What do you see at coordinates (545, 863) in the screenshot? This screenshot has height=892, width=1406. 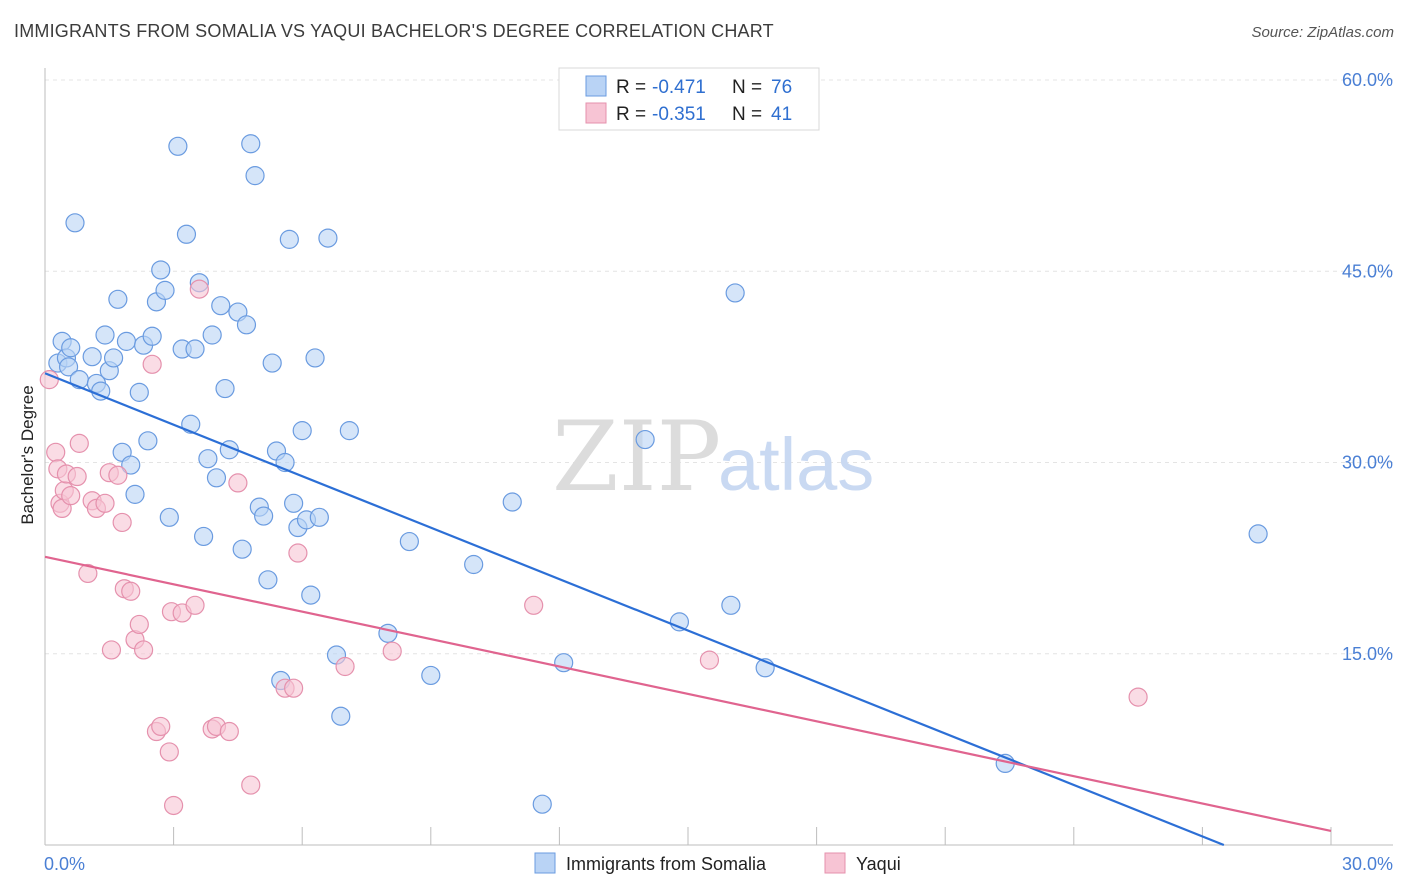 I see `legend-bottom-somalia-swatch` at bounding box center [545, 863].